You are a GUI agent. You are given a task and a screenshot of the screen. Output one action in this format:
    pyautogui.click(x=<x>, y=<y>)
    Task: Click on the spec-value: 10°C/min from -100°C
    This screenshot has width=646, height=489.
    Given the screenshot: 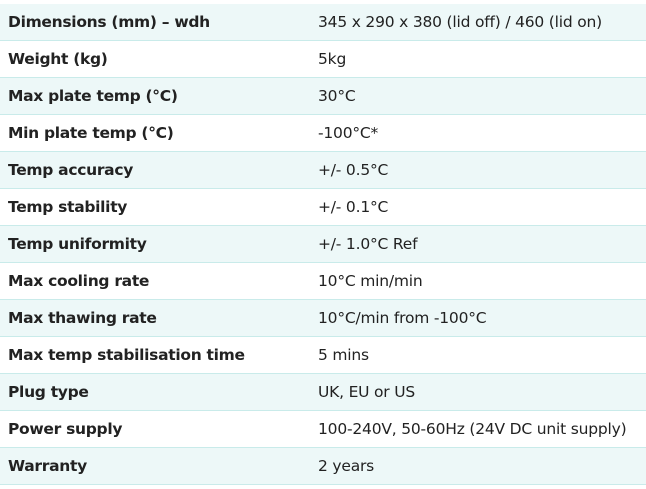 What is the action you would take?
    pyautogui.click(x=478, y=318)
    